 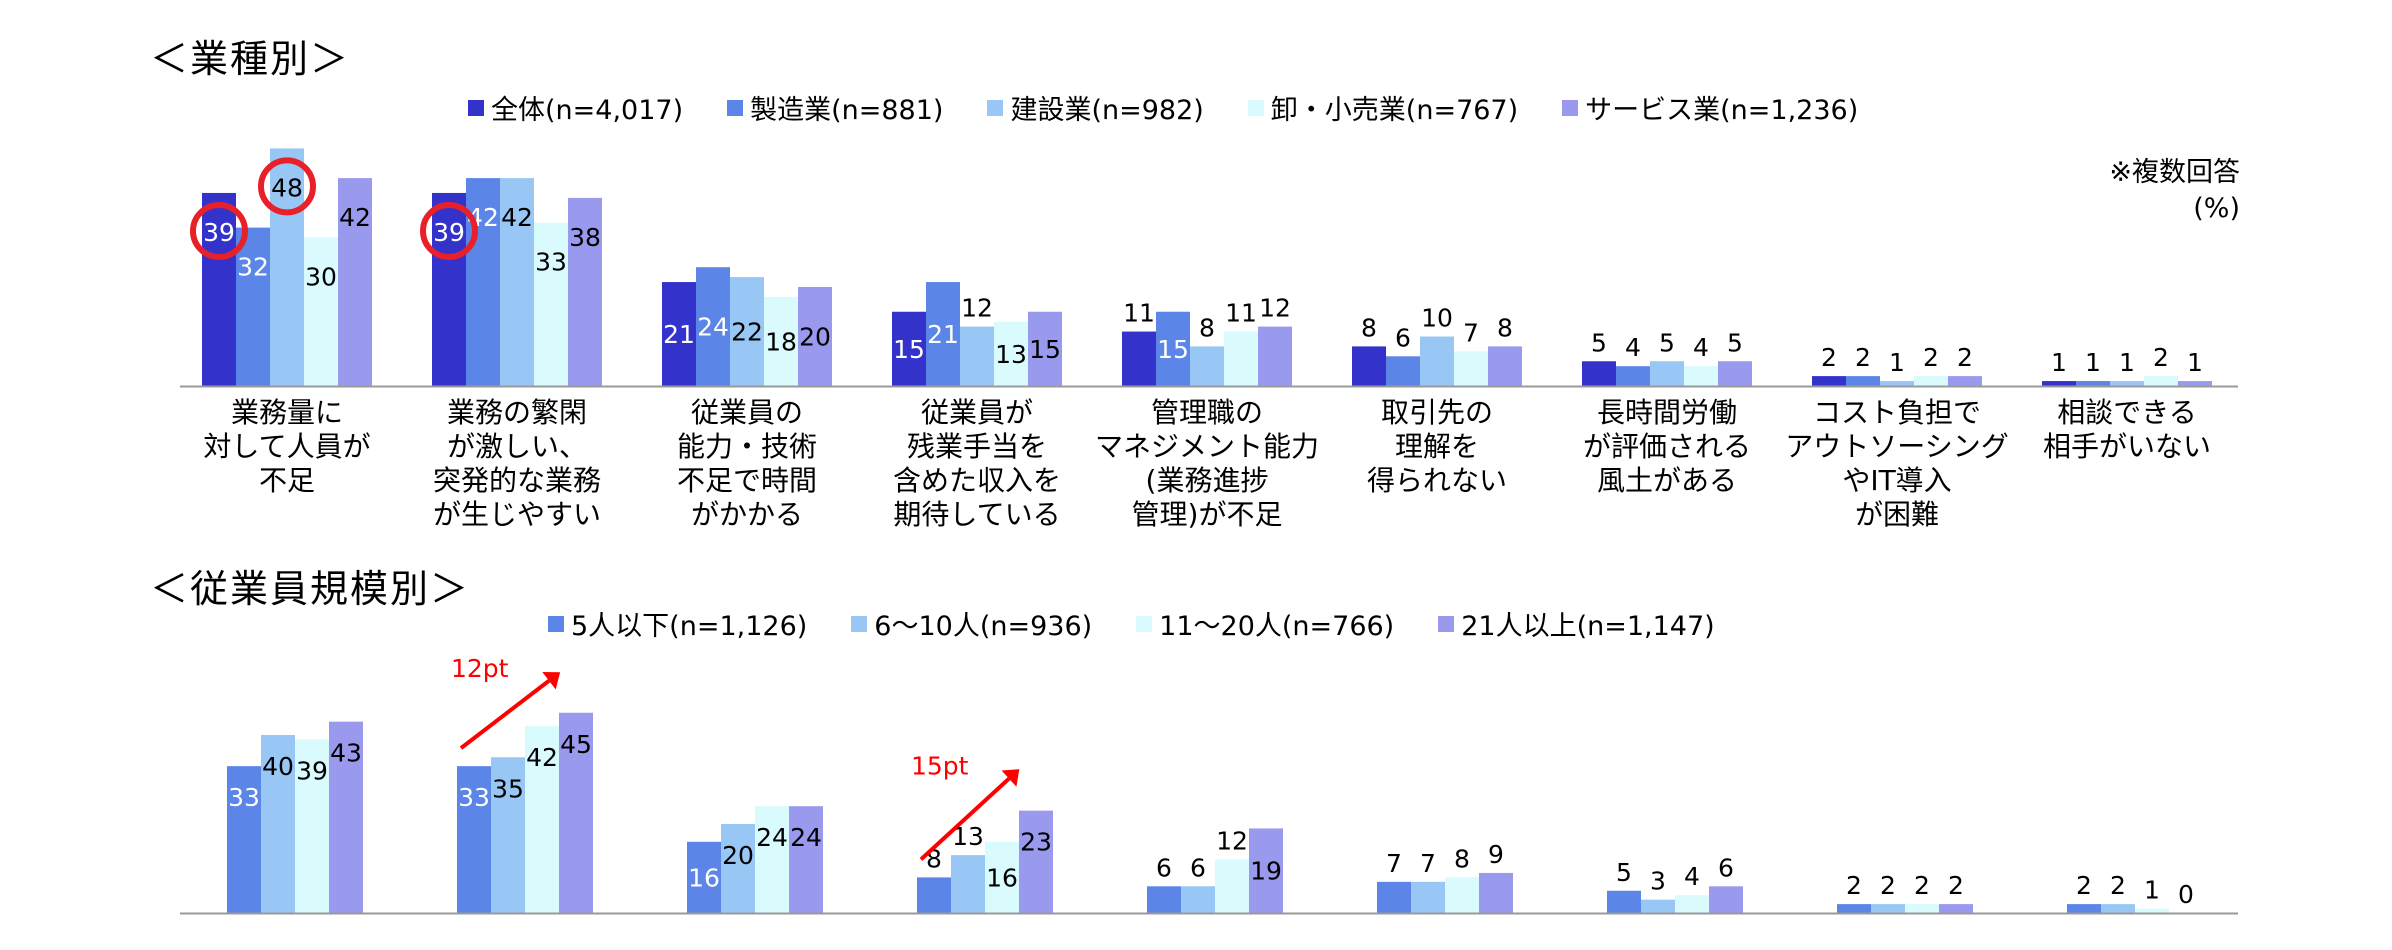 I want to click on data-label: 4, so click(x=1692, y=876).